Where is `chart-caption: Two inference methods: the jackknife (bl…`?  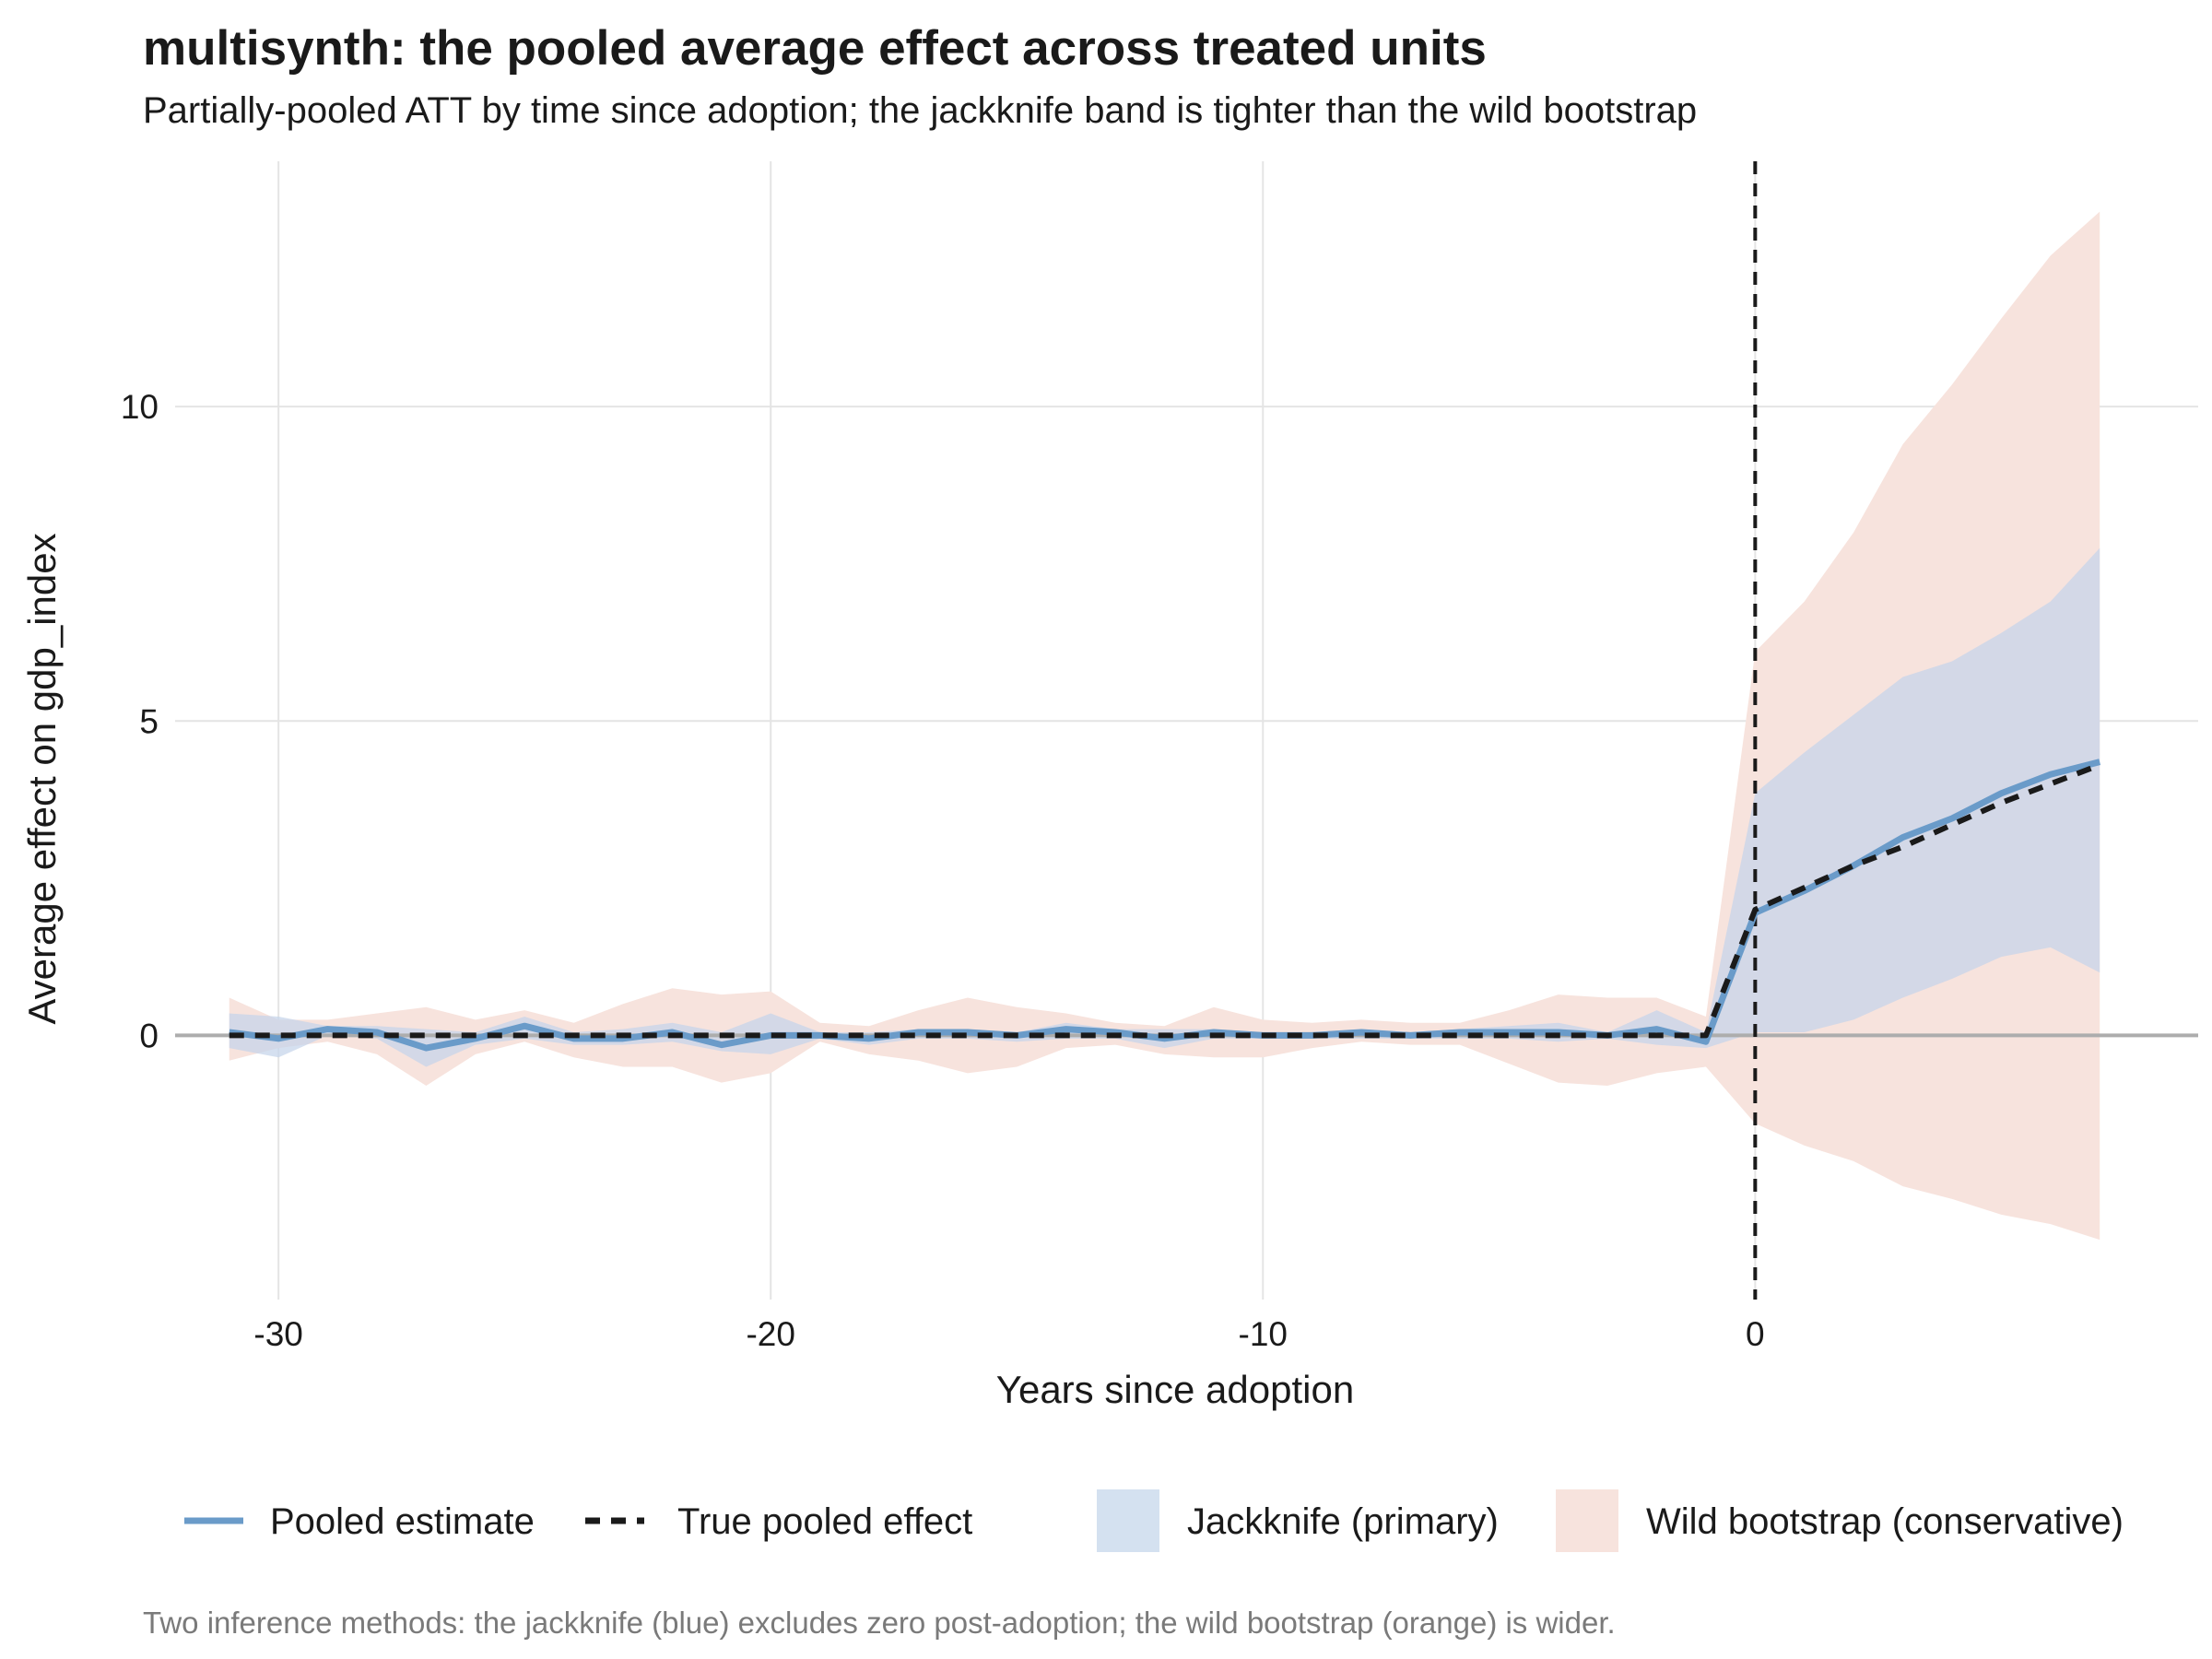
chart-caption: Two inference methods: the jackknife (bl… is located at coordinates (879, 1623).